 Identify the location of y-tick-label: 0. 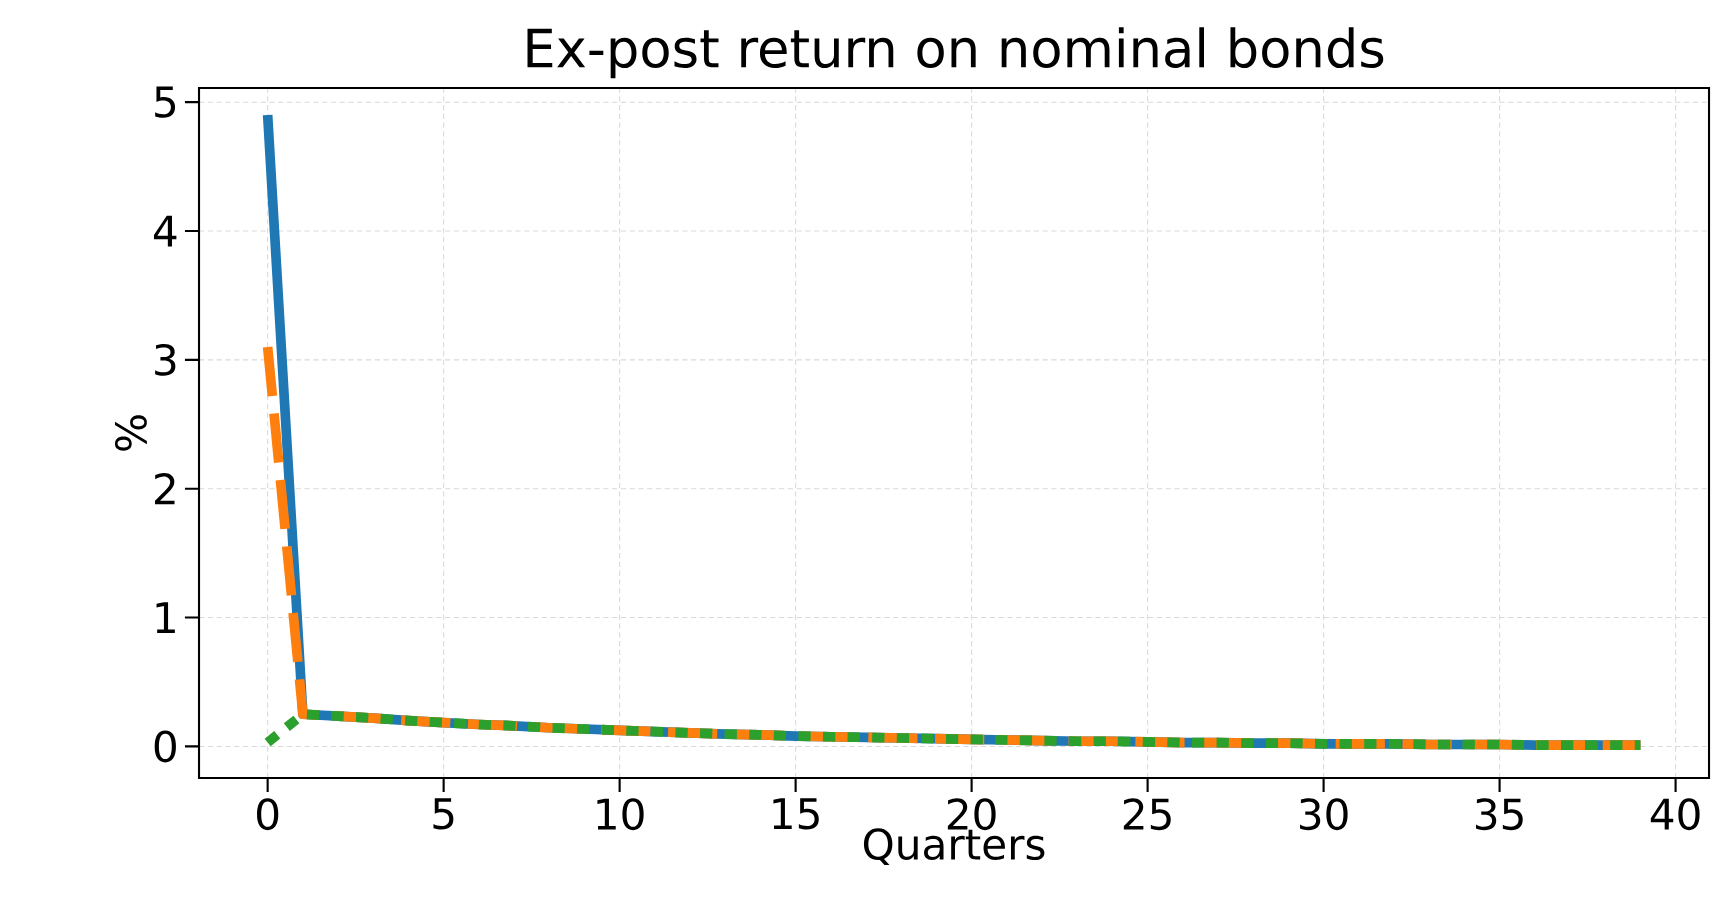
(165, 746).